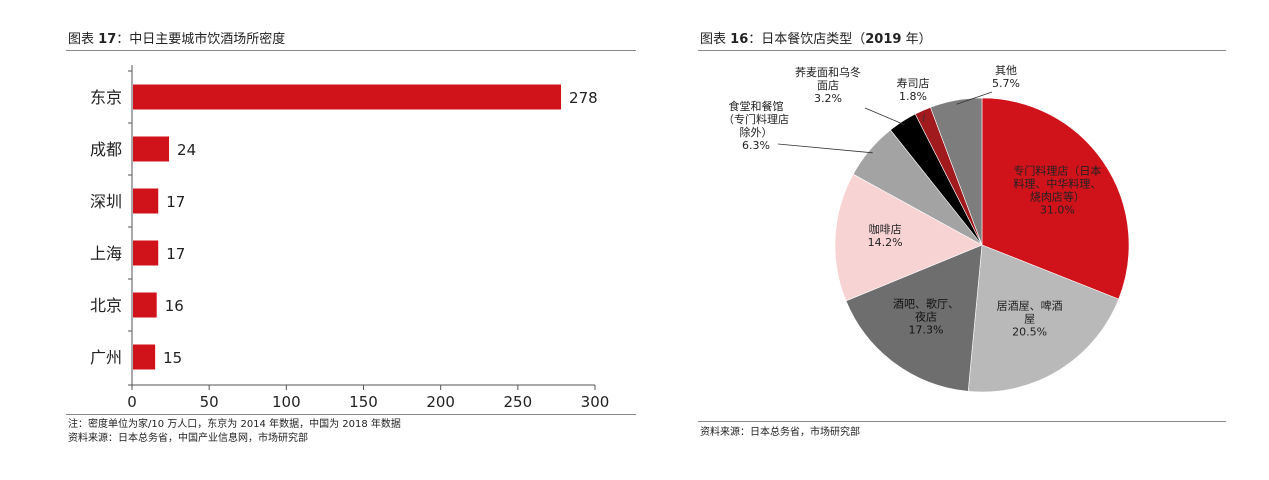  What do you see at coordinates (81, 39) in the screenshot?
I see `left-title-prefix: 图表` at bounding box center [81, 39].